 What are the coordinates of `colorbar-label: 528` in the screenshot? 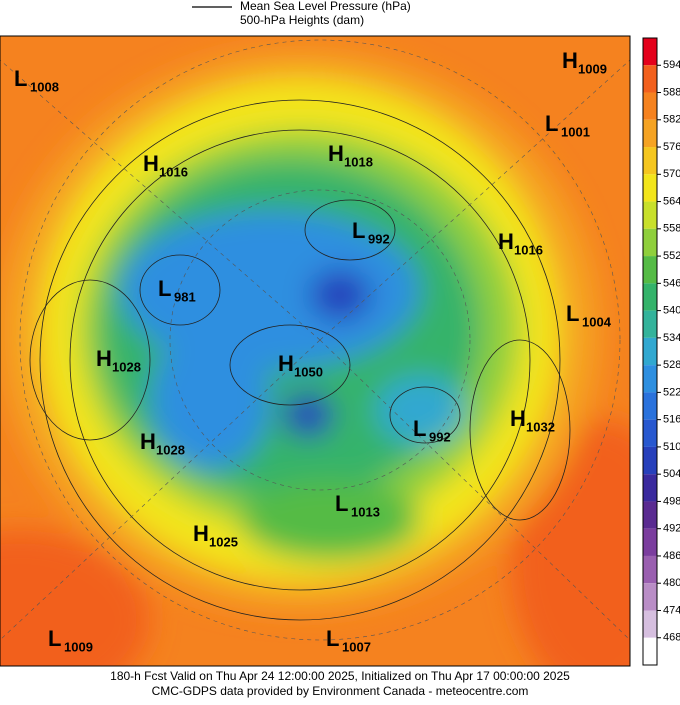 It's located at (671, 365).